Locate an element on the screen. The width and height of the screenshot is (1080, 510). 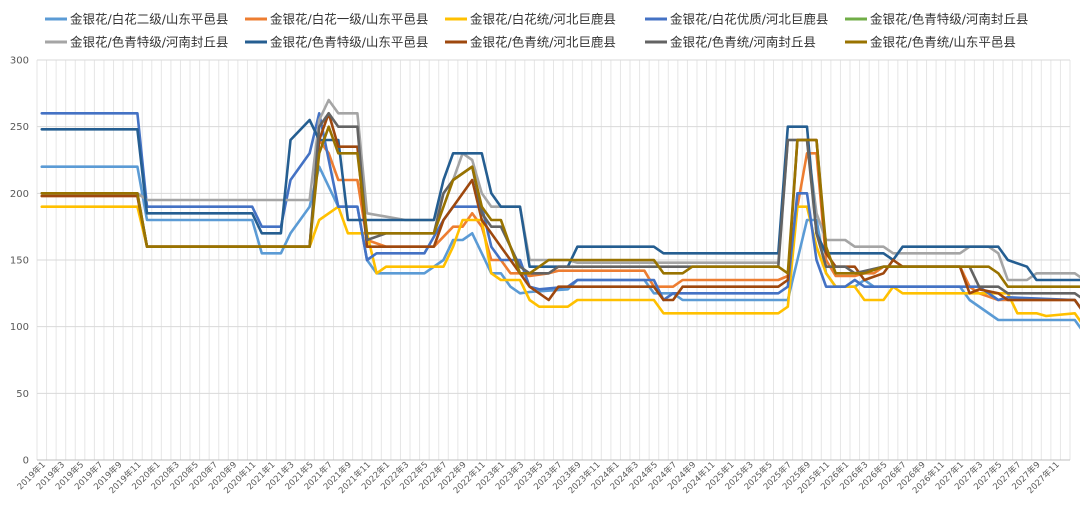
y-tick-label: 150 is located at coordinates (19, 261).